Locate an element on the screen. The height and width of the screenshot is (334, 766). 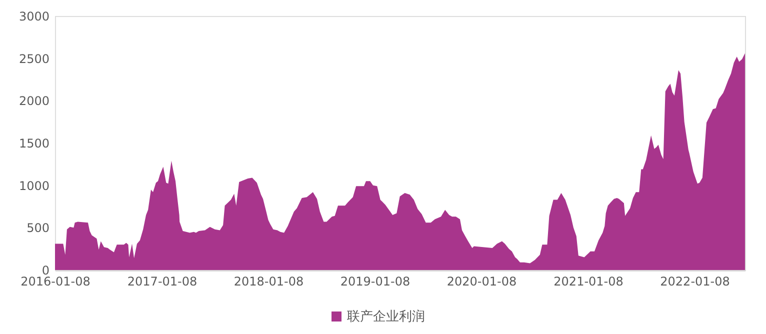
x-tick-label: 2021-01-08 is located at coordinates (589, 281).